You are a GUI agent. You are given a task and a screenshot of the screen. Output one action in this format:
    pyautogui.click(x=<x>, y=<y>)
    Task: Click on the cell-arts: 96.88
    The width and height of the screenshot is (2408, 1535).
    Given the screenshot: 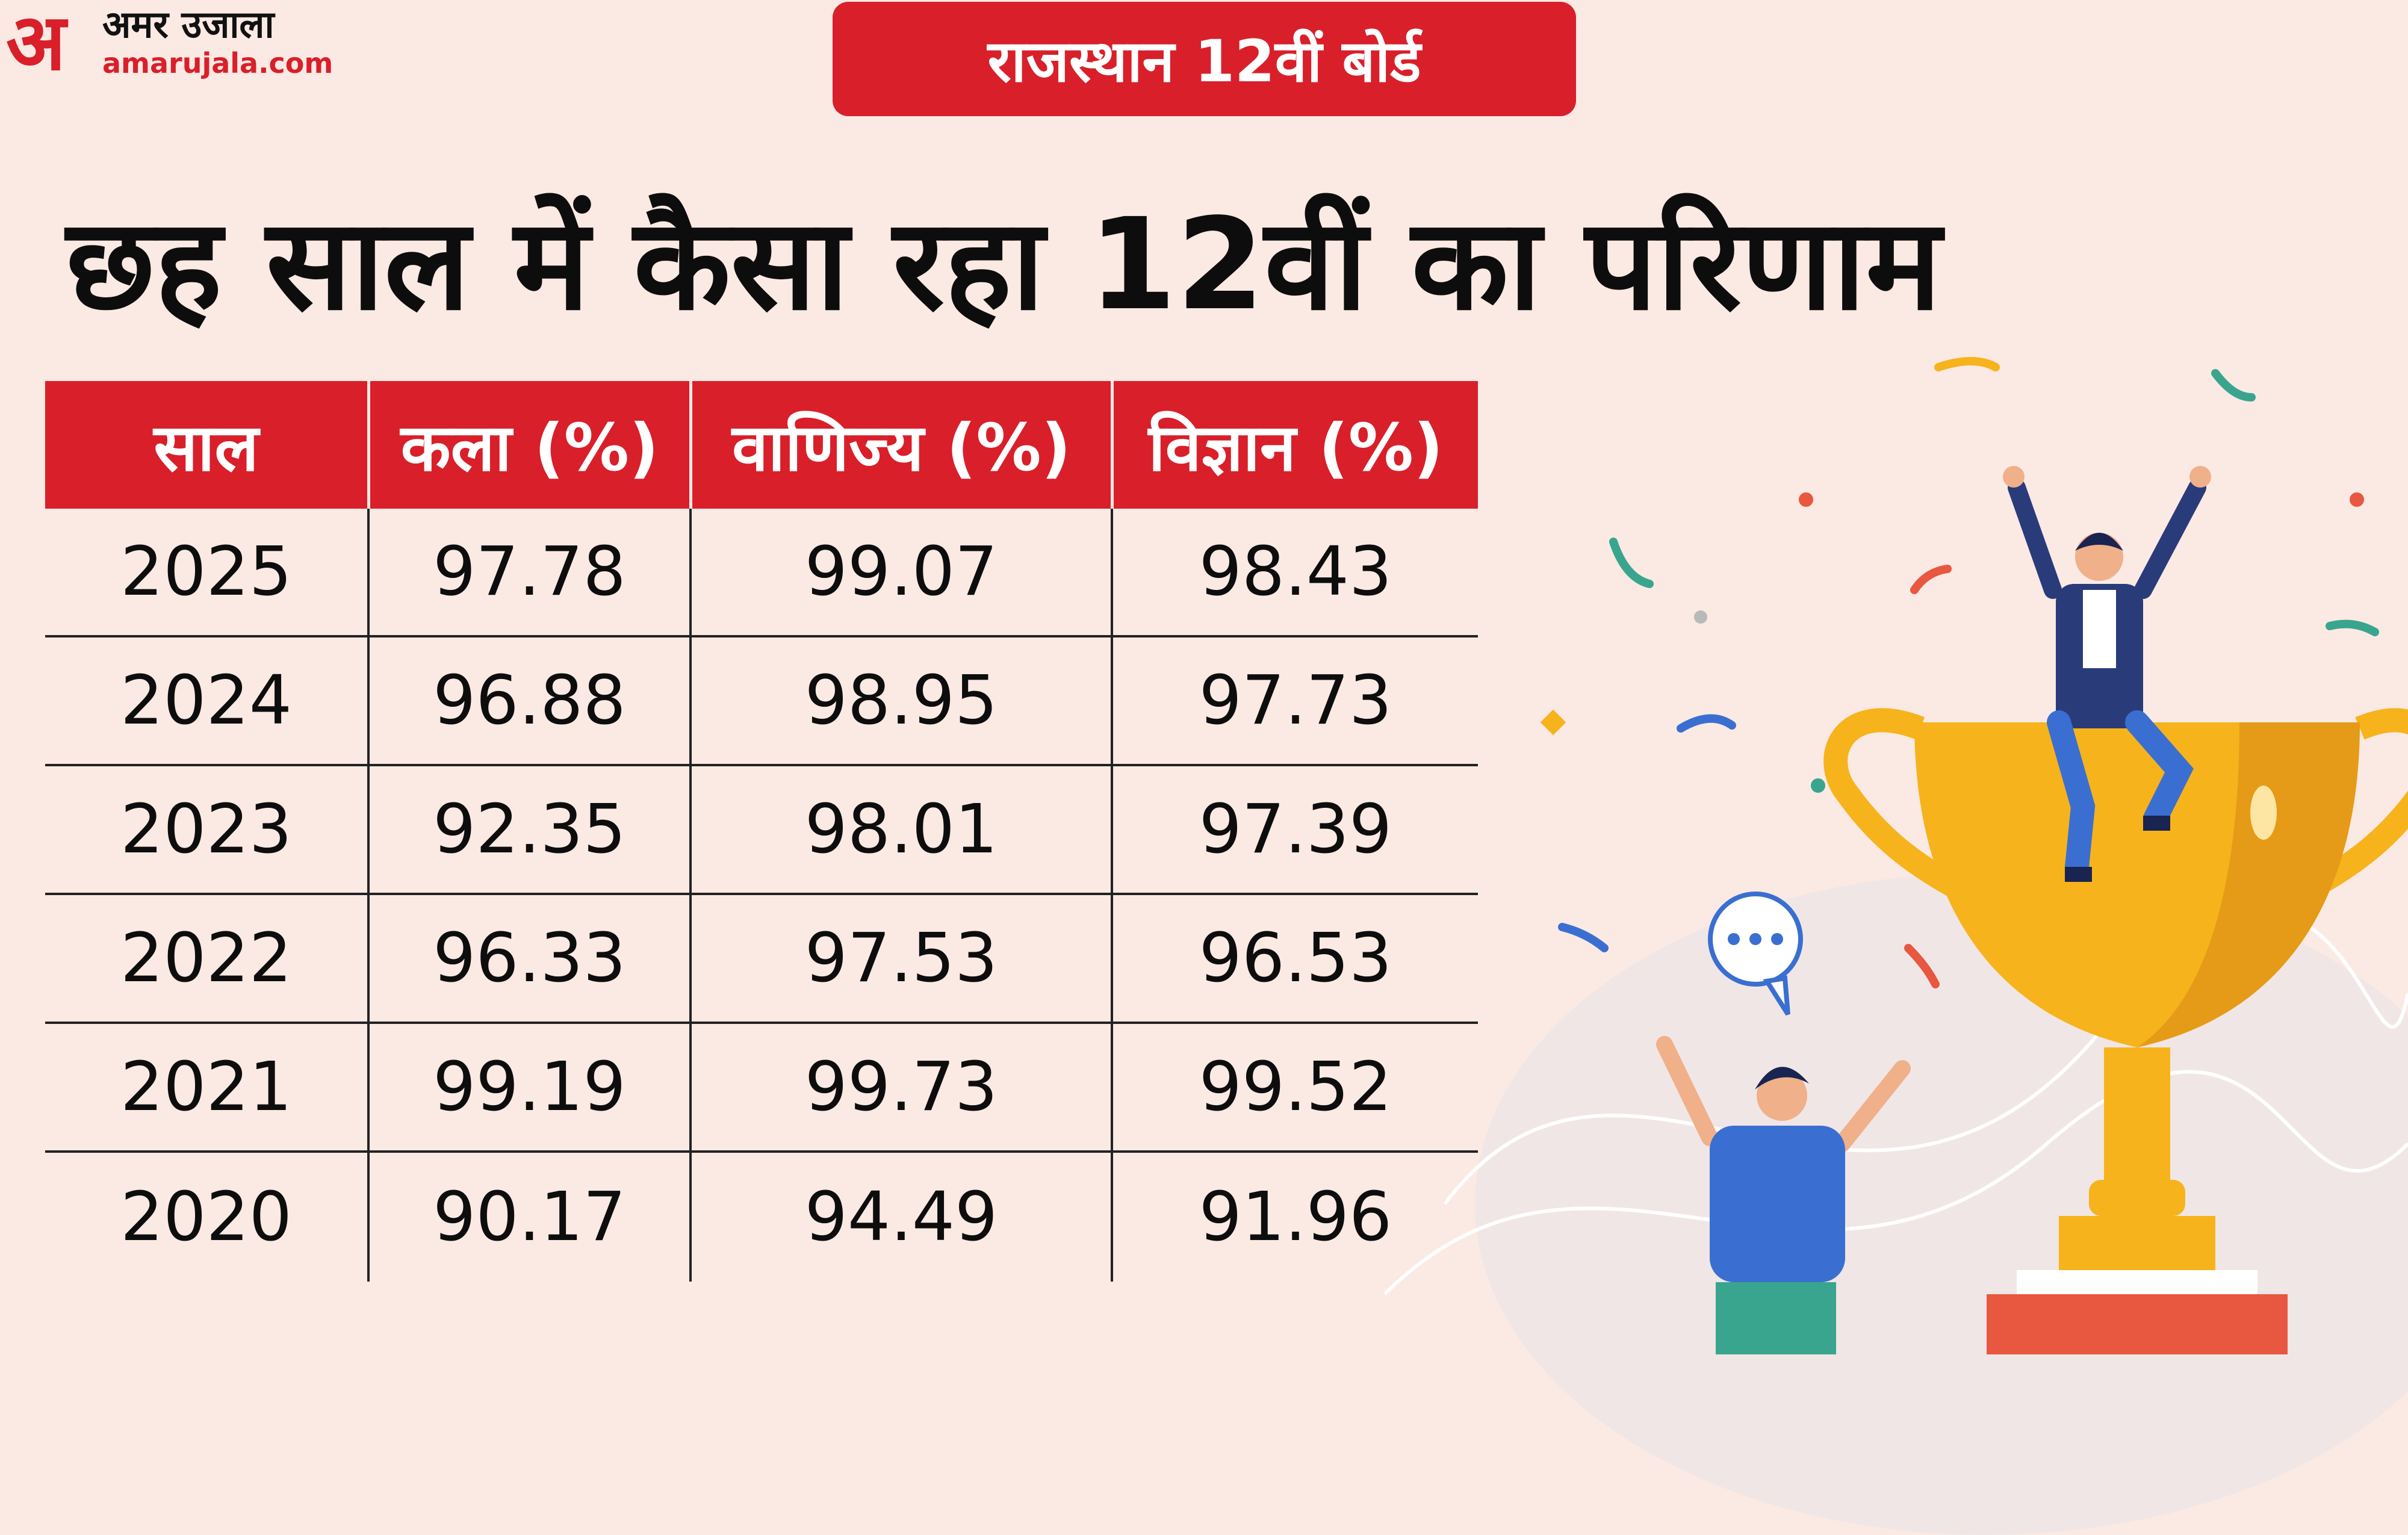 What is the action you would take?
    pyautogui.click(x=528, y=700)
    